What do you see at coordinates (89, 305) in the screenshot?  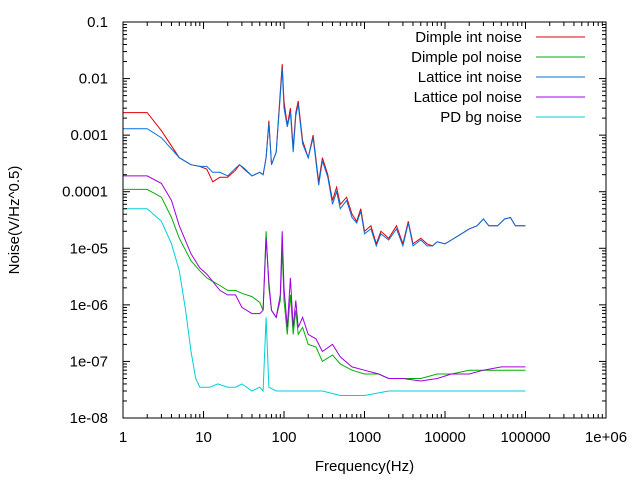 I see `y-tick-label: 1e-06` at bounding box center [89, 305].